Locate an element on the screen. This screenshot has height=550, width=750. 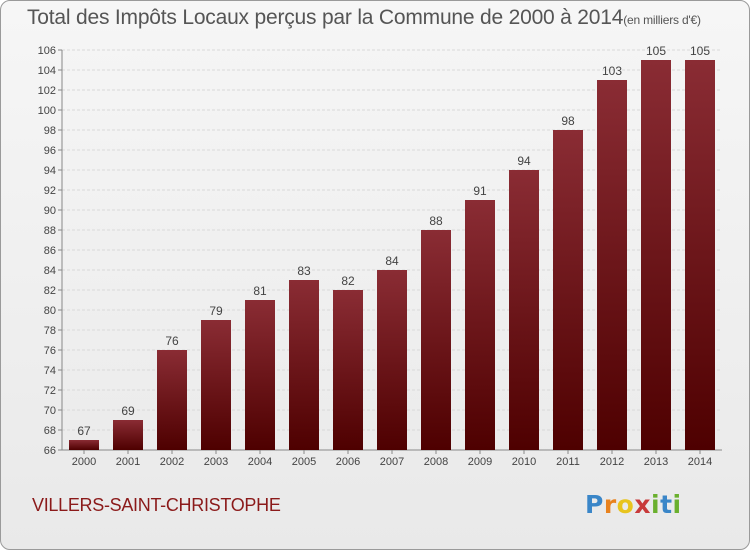
logo-letter: t is located at coordinates (666, 504).